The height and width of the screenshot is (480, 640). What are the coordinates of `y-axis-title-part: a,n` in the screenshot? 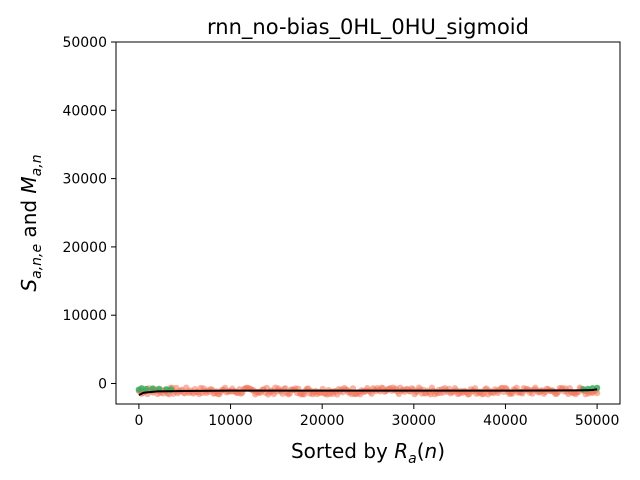 It's located at (37, 165).